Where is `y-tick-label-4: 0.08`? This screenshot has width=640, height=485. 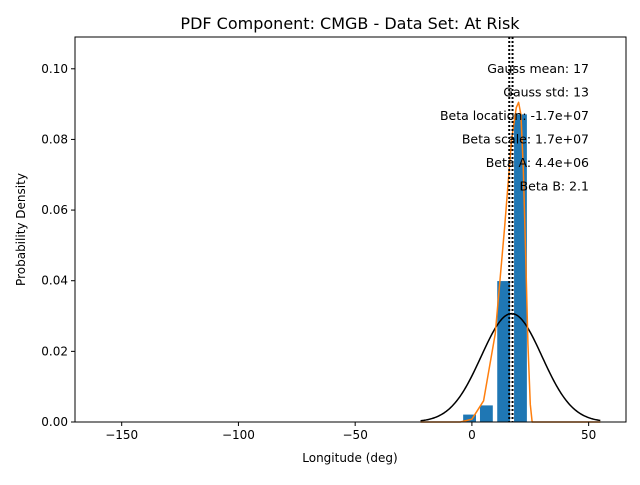
y-tick-label-4: 0.08 is located at coordinates (54, 139).